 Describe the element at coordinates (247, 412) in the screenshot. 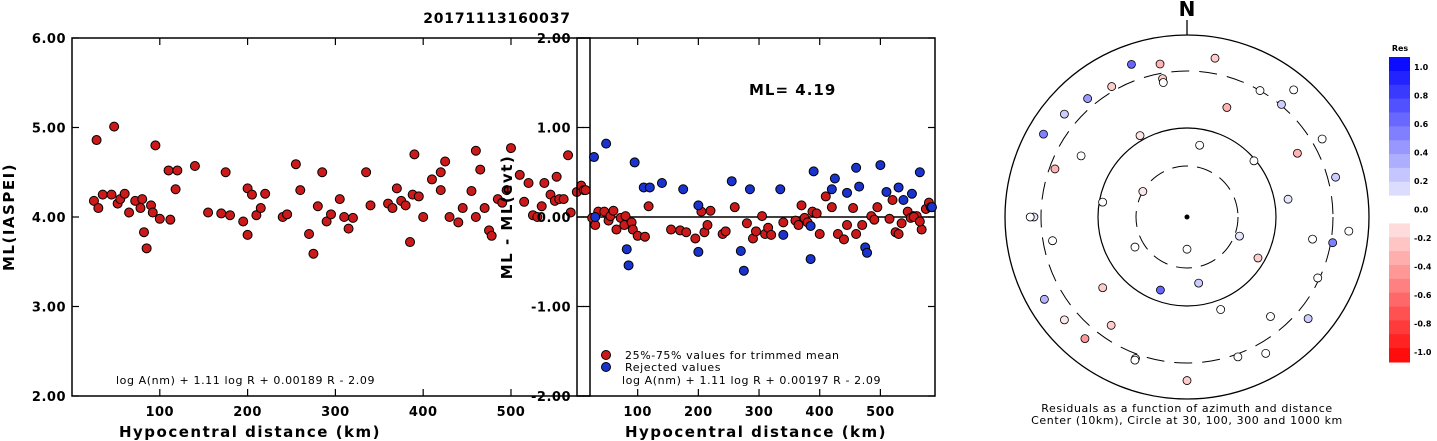

I see `left-xtick-label: 200` at that location.